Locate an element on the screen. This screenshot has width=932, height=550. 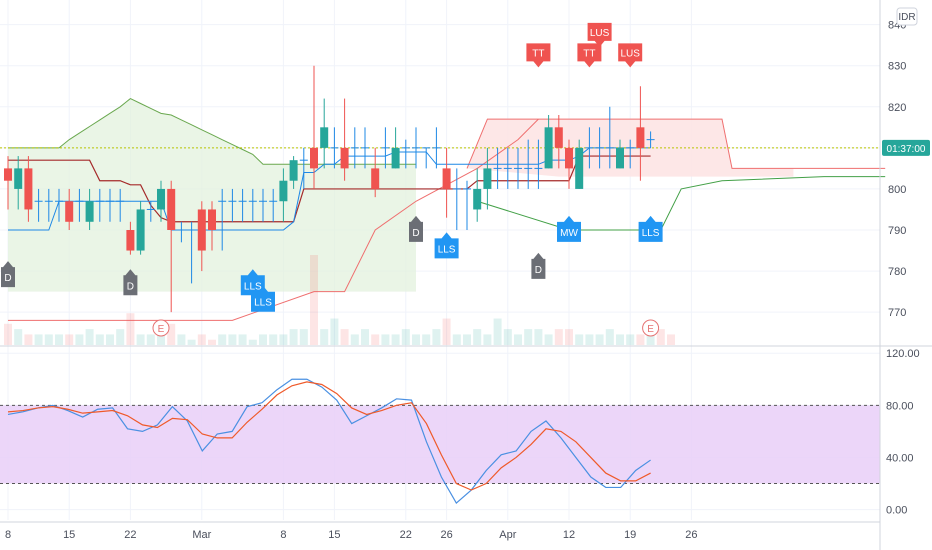
stoch-tick-label: 80.00 is located at coordinates (900, 406).